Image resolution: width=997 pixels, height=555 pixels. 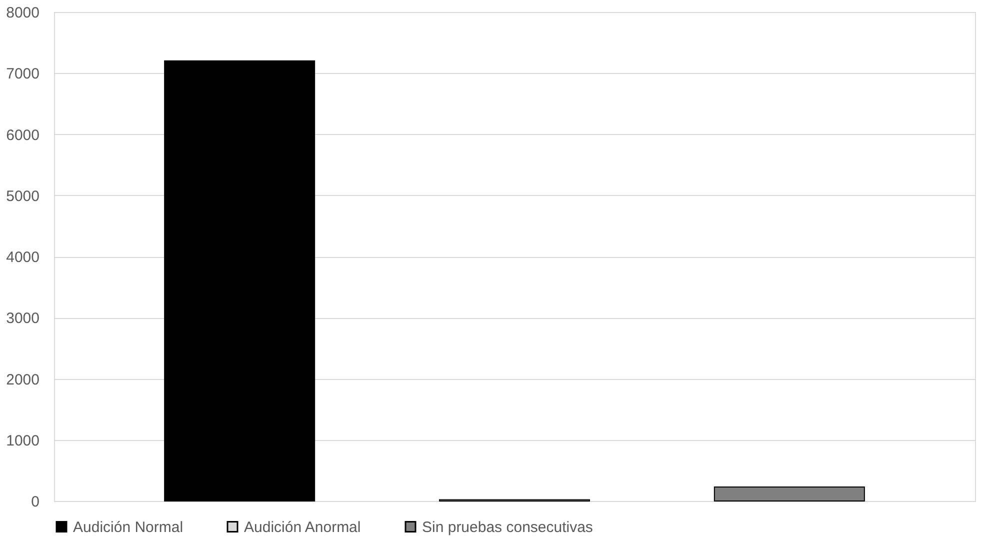 What do you see at coordinates (507, 527) in the screenshot?
I see `legend-label: Sin pruebas consecutivas` at bounding box center [507, 527].